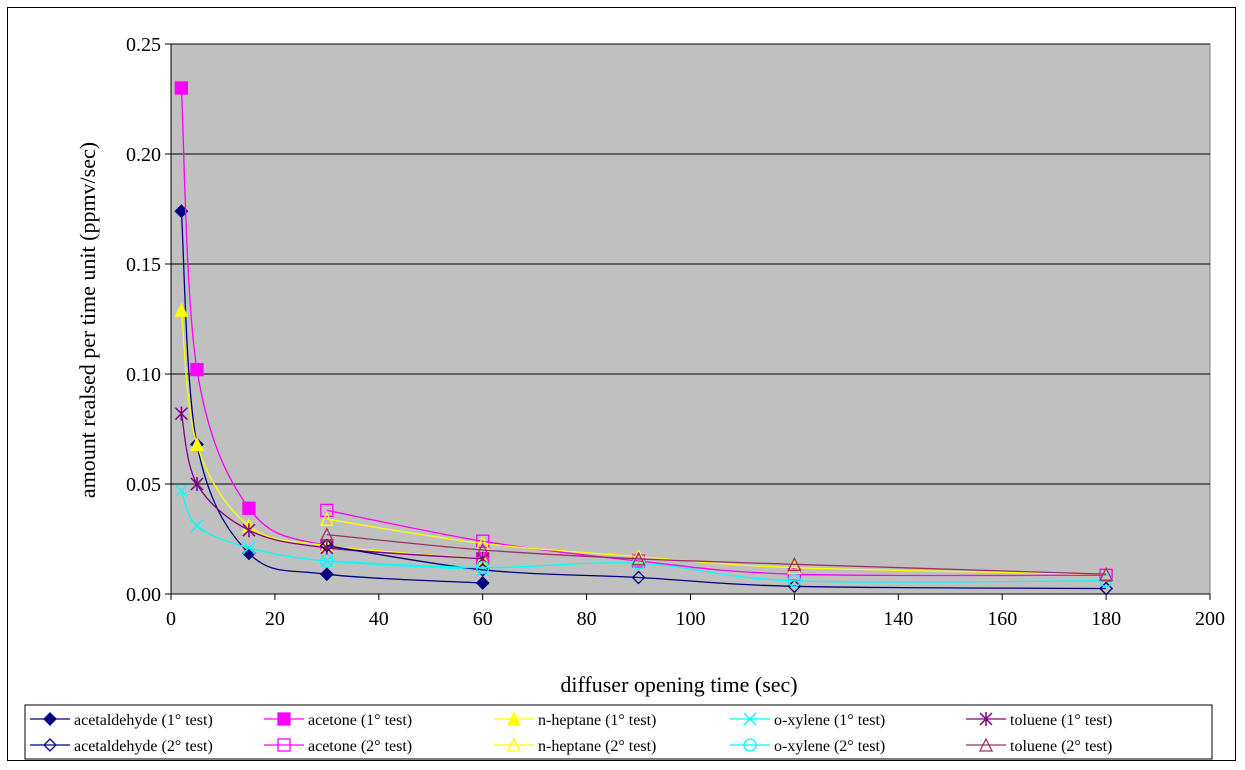 The image size is (1245, 770). I want to click on legend-item: n-heptane (1° test), so click(575, 720).